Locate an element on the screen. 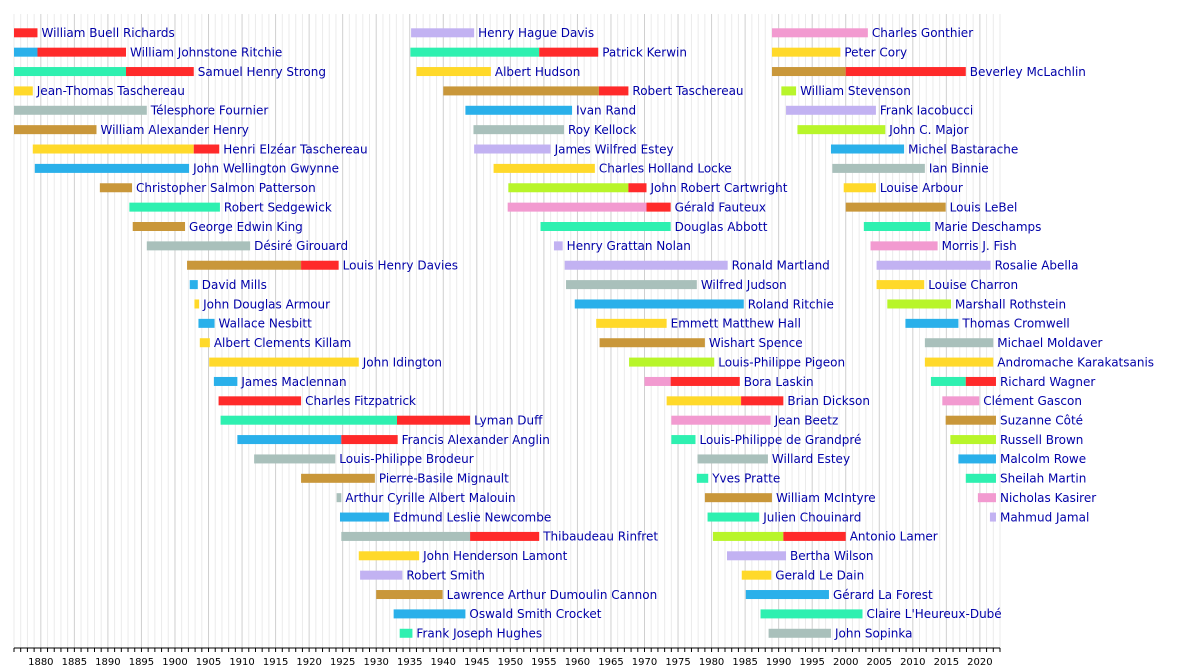 This screenshot has width=1200, height=670. x-tick-label: 2005 is located at coordinates (879, 662).